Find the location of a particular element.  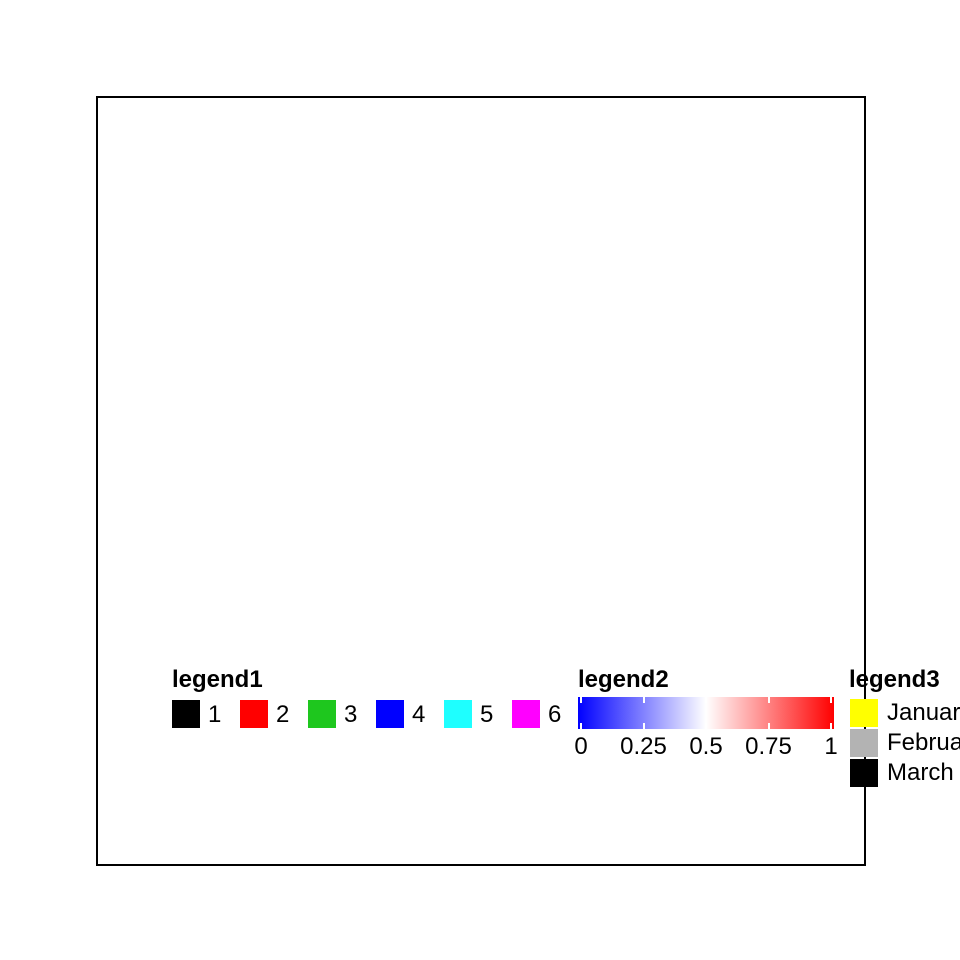

legend3-label-february: February is located at coordinates (923, 742).